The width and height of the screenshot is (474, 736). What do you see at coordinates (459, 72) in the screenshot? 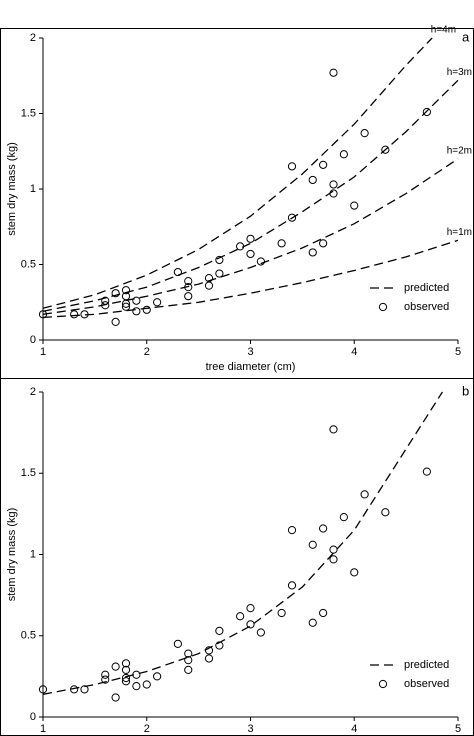
I see `curve-label: h=3m` at bounding box center [459, 72].